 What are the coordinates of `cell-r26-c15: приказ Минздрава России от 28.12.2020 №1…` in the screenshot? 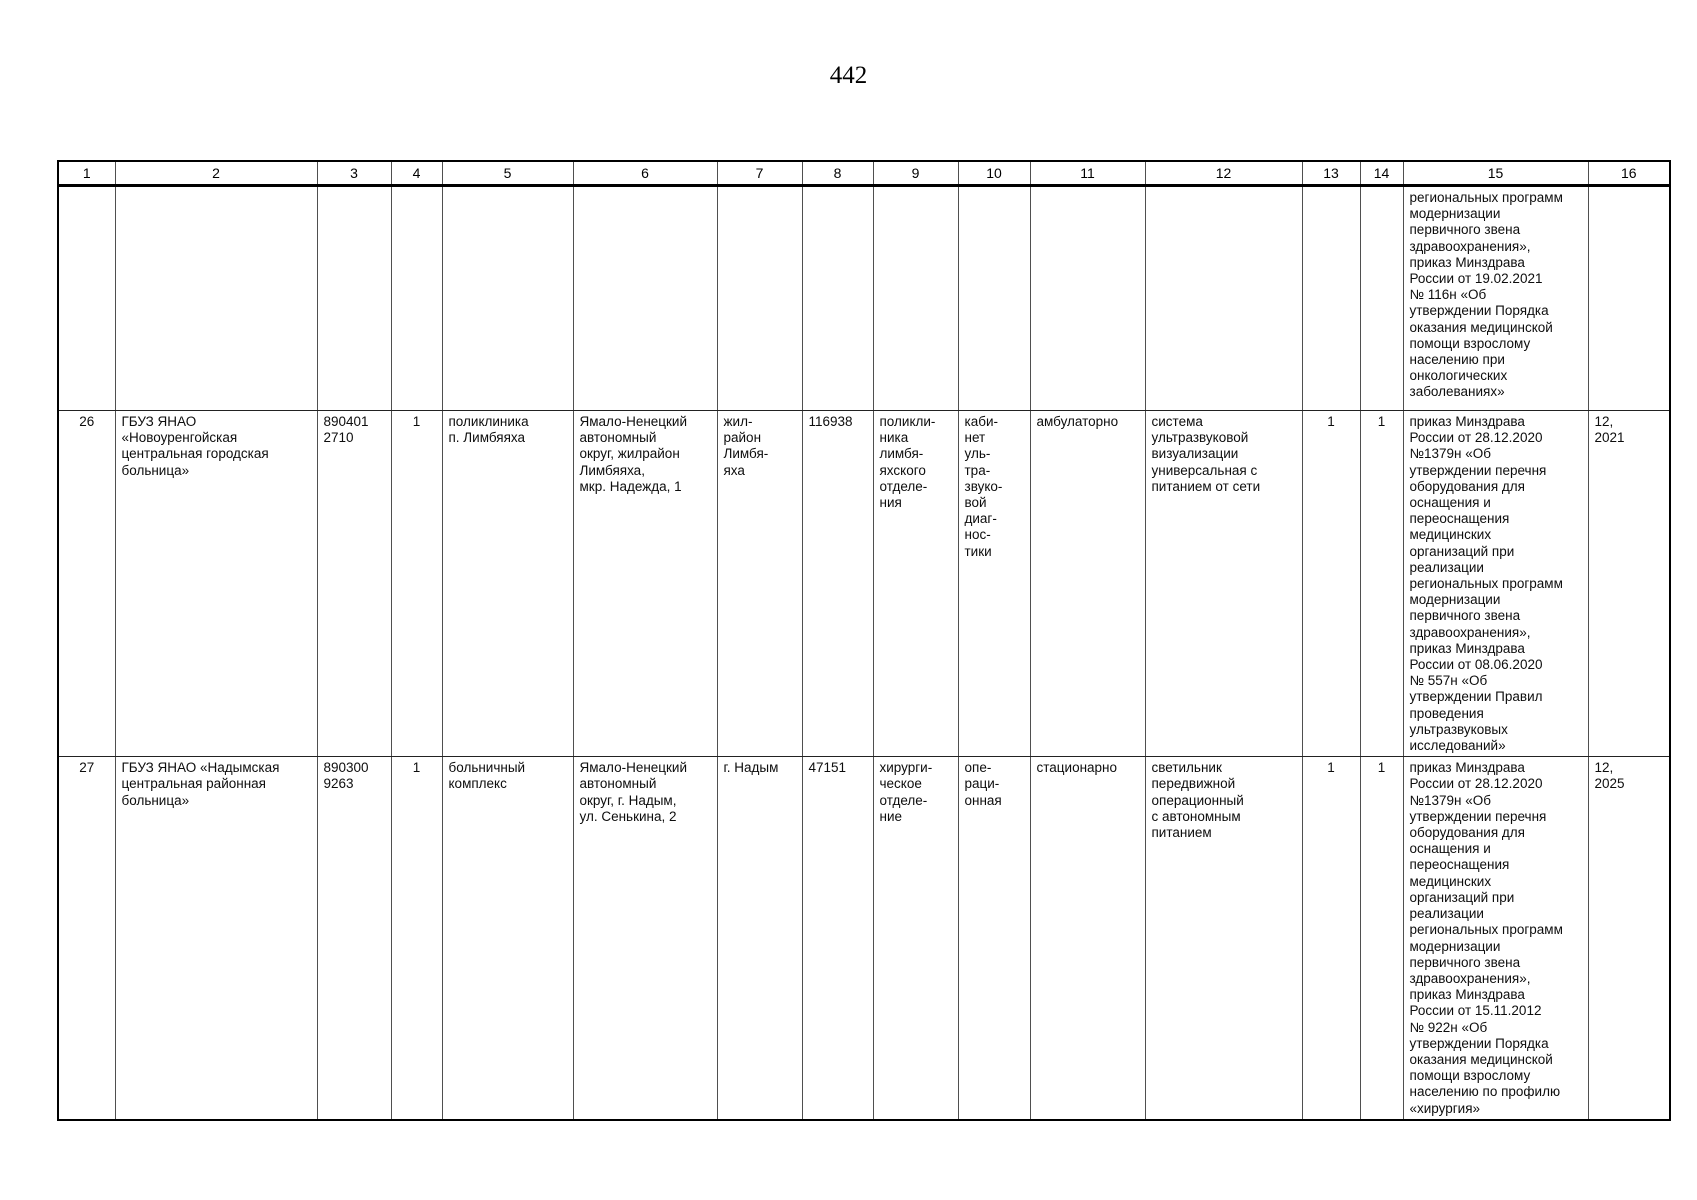 It's located at (1495, 583).